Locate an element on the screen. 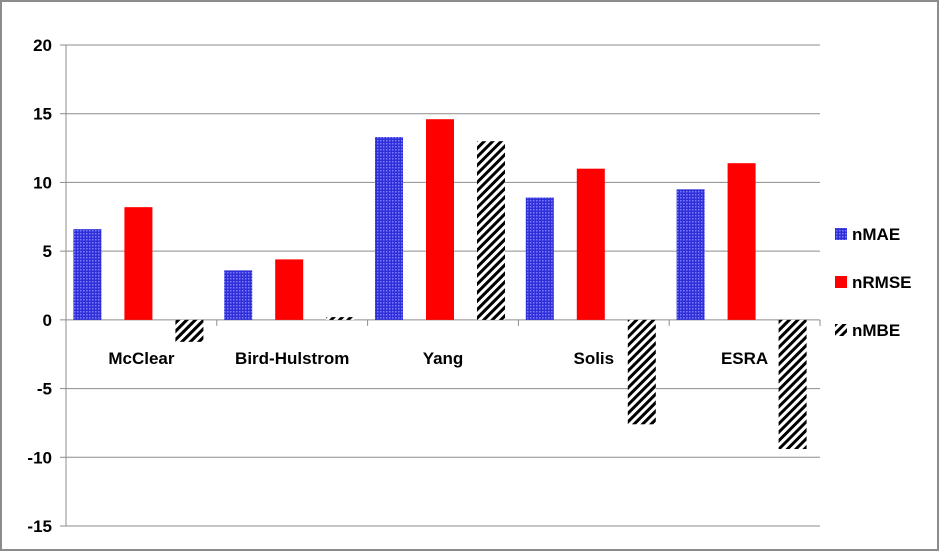 This screenshot has width=939, height=554. bar-nrmse-yang is located at coordinates (440, 219).